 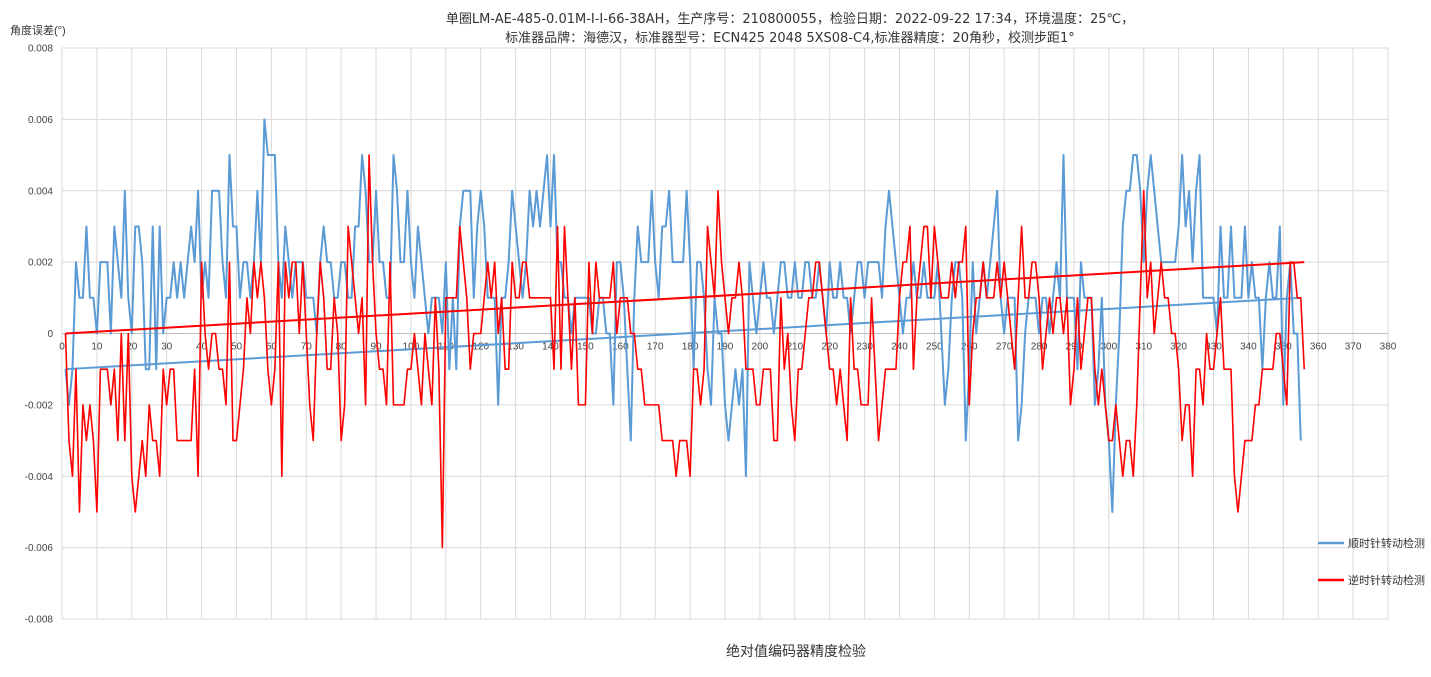 What do you see at coordinates (167, 347) in the screenshot?
I see `x-tick-label: 30` at bounding box center [167, 347].